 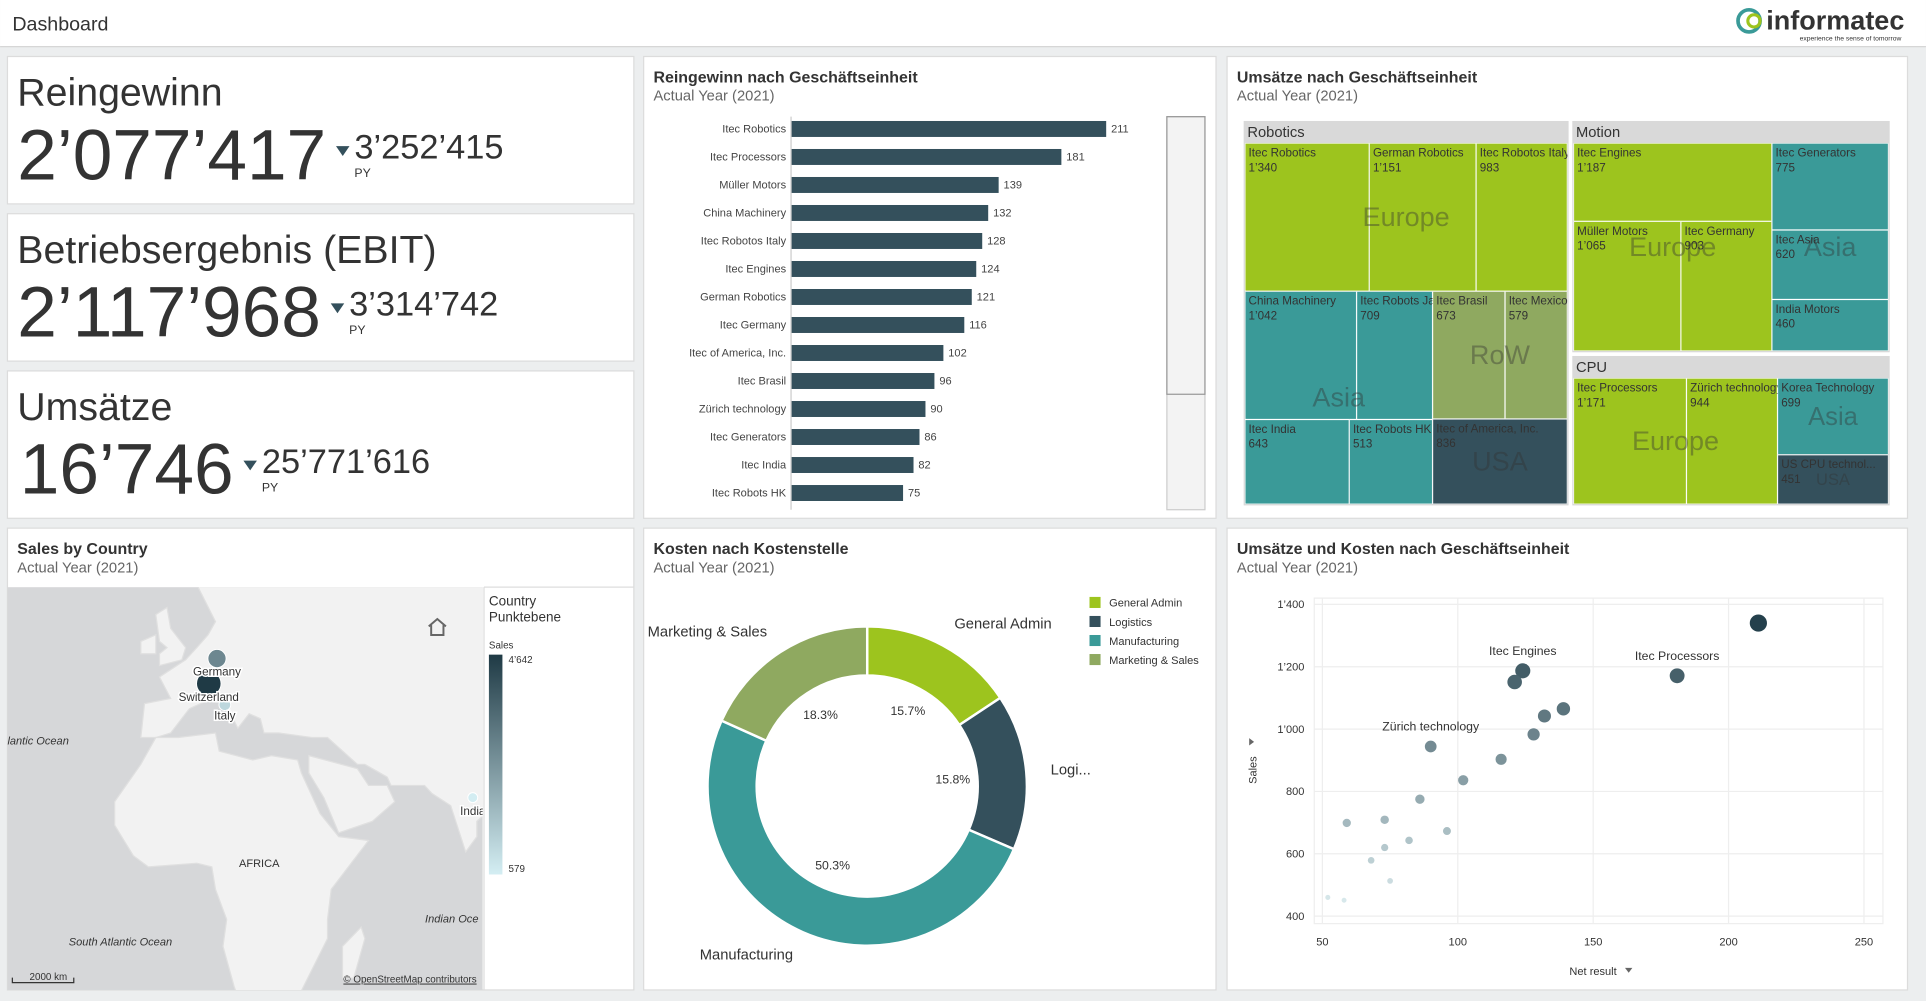 What do you see at coordinates (832, 866) in the screenshot?
I see `donut-value-label: 50.3%` at bounding box center [832, 866].